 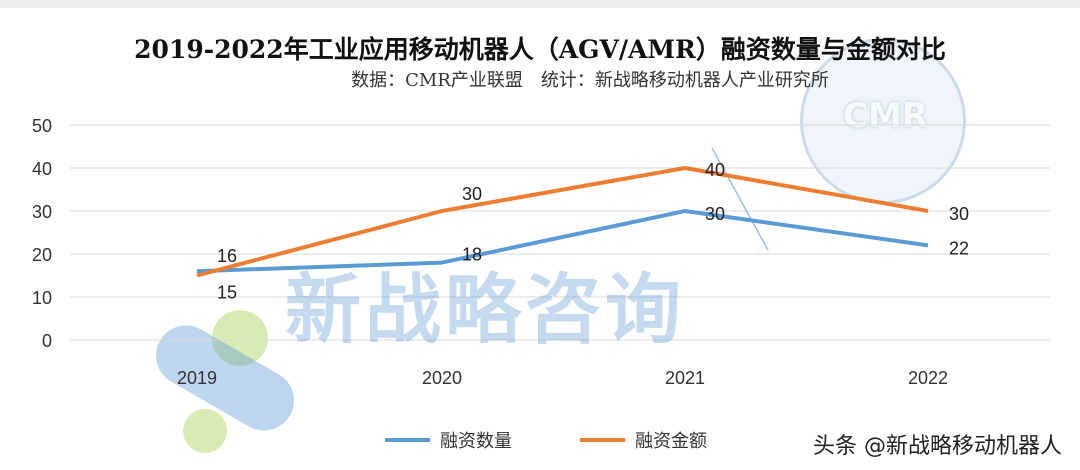 What do you see at coordinates (885, 116) in the screenshot?
I see `cmr-logo-text: CMR` at bounding box center [885, 116].